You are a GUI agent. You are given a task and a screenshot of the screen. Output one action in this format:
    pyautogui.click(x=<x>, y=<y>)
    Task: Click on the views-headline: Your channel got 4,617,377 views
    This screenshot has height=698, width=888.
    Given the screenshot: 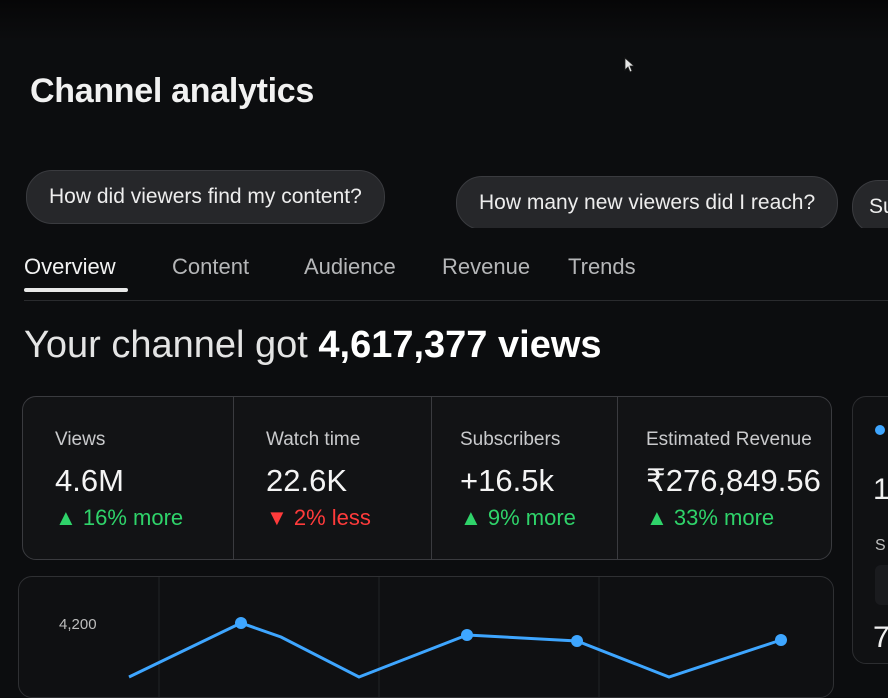 What is the action you would take?
    pyautogui.click(x=313, y=345)
    